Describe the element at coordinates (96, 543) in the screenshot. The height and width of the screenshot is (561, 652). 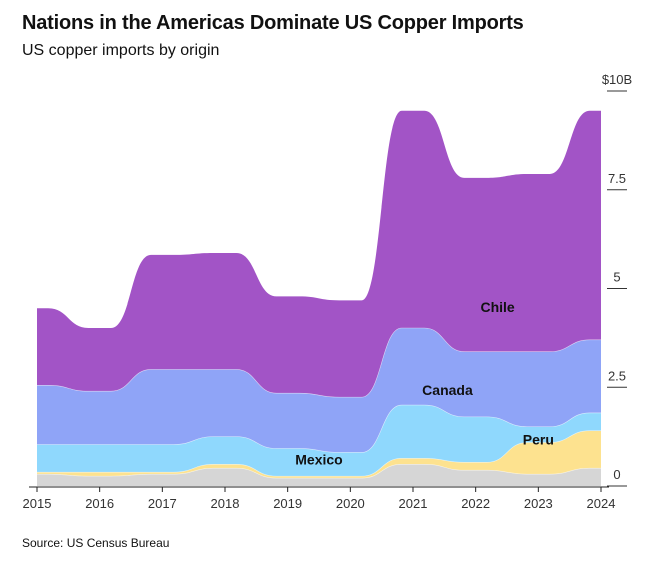
I see `source-note: Source: US Census Bureau` at that location.